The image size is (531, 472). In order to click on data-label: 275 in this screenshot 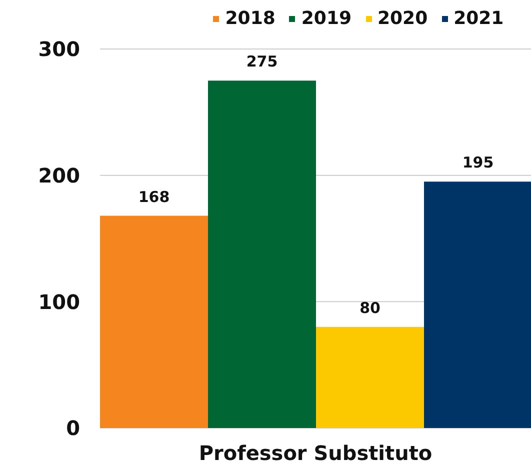, I will do `click(262, 61)`.